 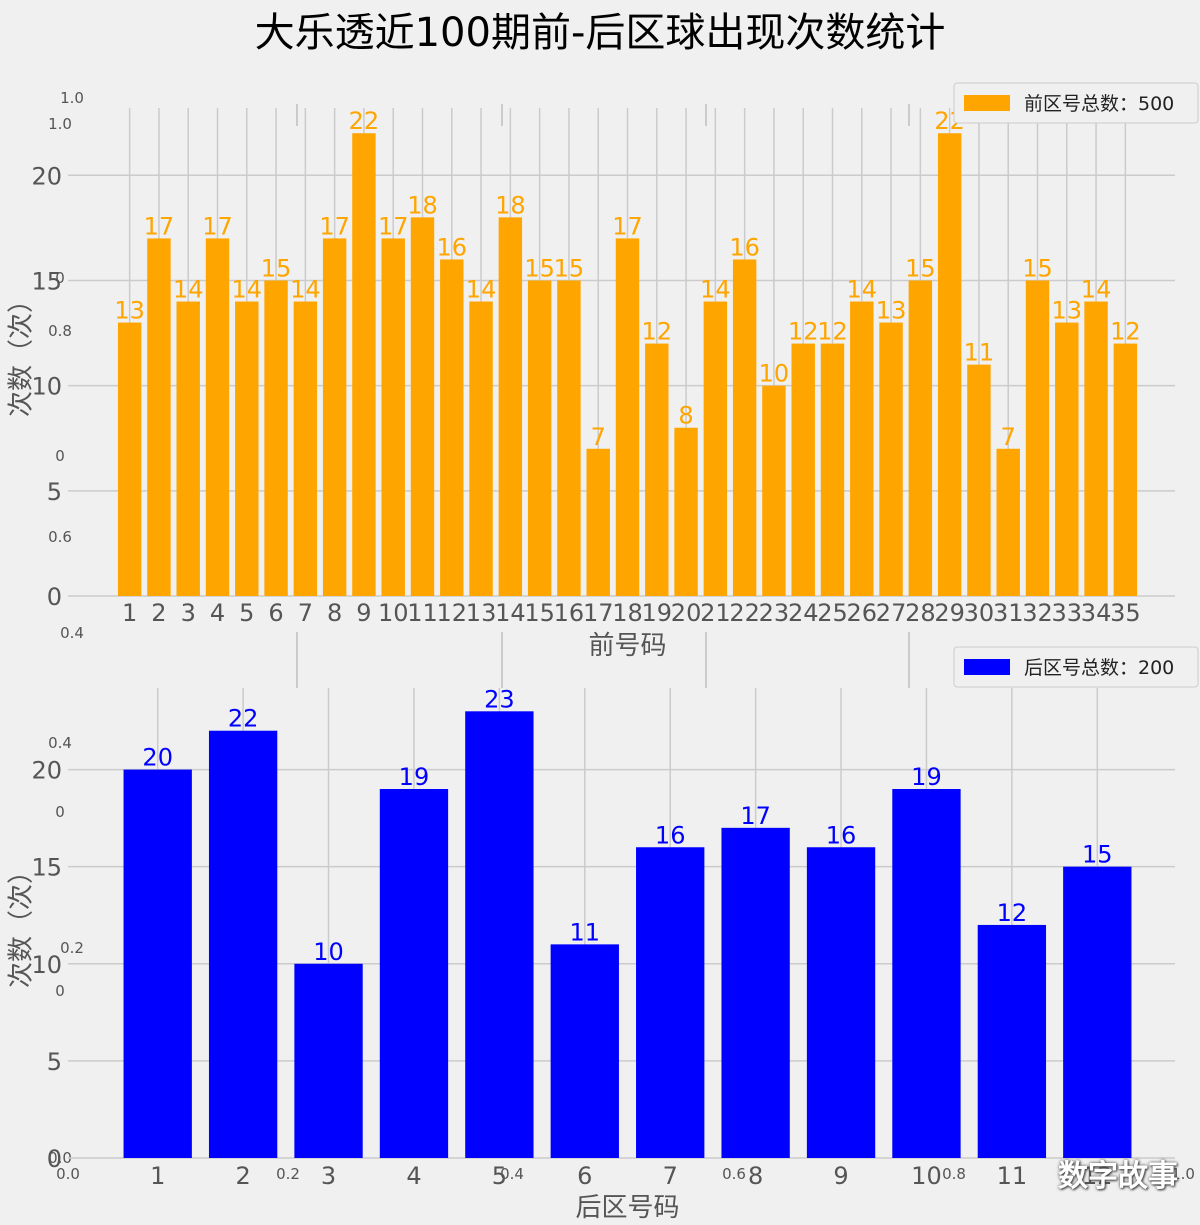 I want to click on x-tick-label: 26, so click(x=862, y=613).